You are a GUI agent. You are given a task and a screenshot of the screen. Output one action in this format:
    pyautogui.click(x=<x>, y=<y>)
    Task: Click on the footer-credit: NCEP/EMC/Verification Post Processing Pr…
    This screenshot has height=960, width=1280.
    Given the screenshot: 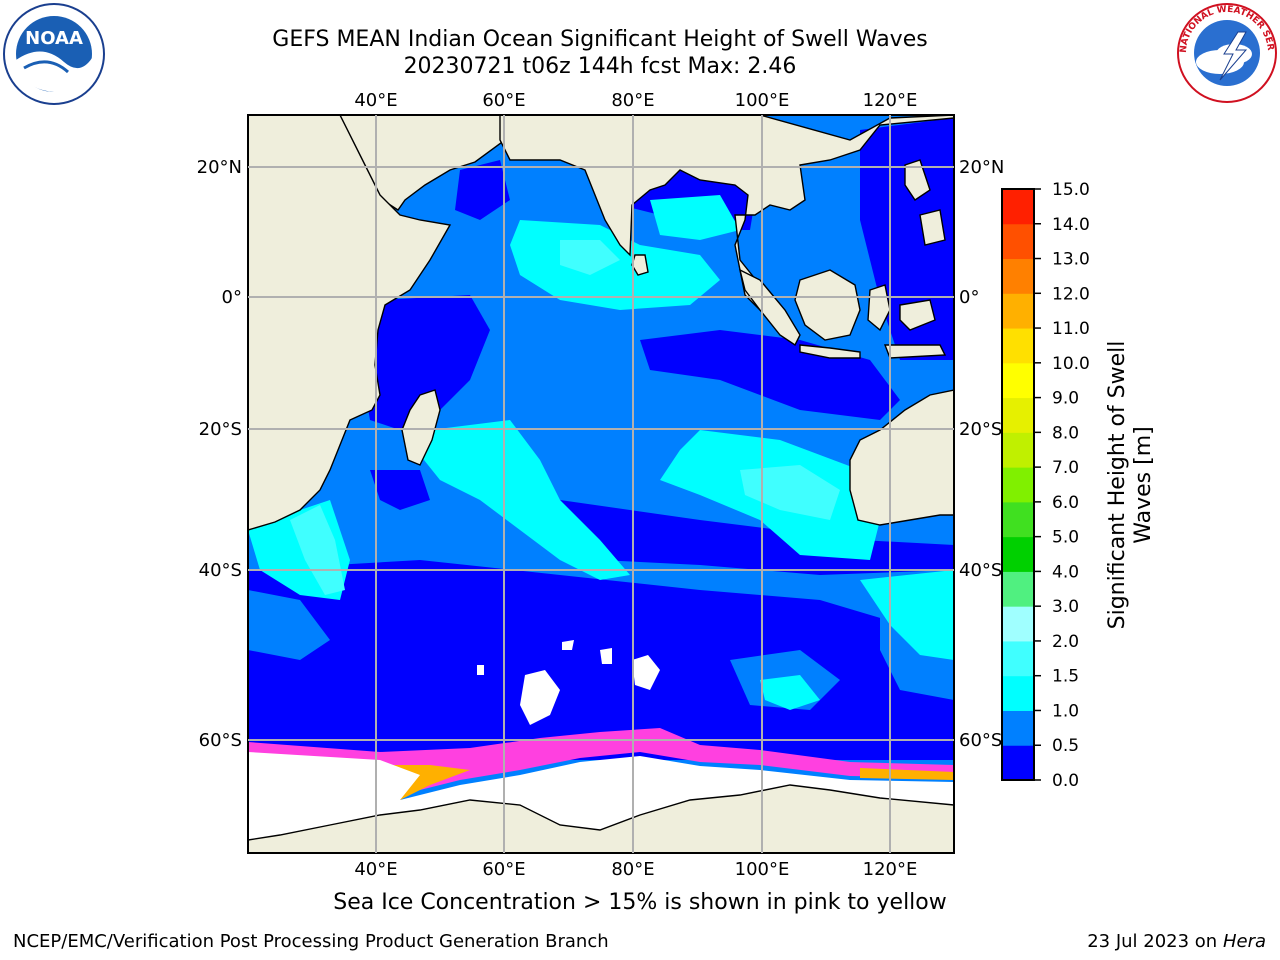 What is the action you would take?
    pyautogui.click(x=311, y=941)
    